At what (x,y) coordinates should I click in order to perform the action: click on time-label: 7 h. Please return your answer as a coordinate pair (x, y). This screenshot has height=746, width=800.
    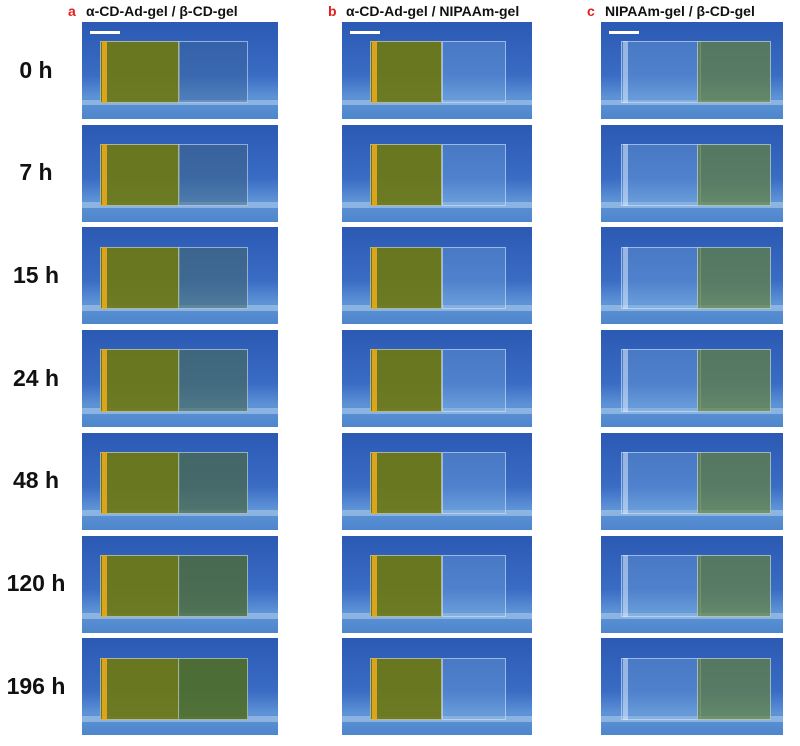
    Looking at the image, I should click on (36, 172).